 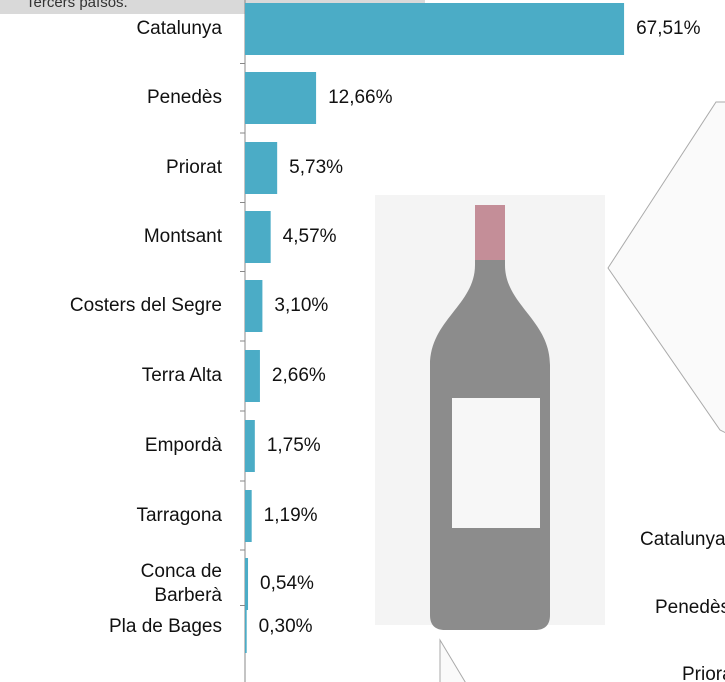 What do you see at coordinates (690, 607) in the screenshot?
I see `inset-label: Penedès` at bounding box center [690, 607].